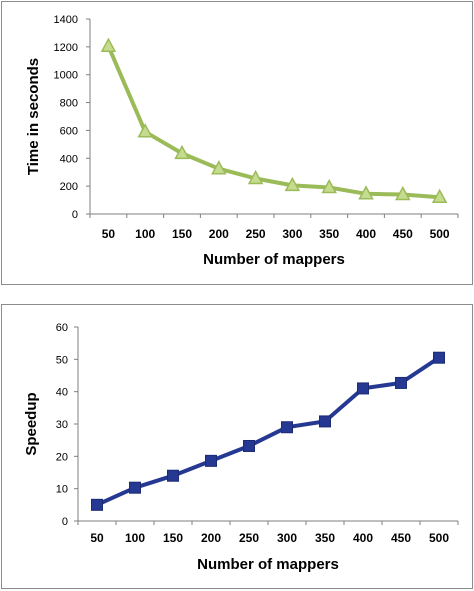 This screenshot has width=474, height=591. Describe the element at coordinates (211, 538) in the screenshot. I see `speedup-x-tick-label: 200` at that location.